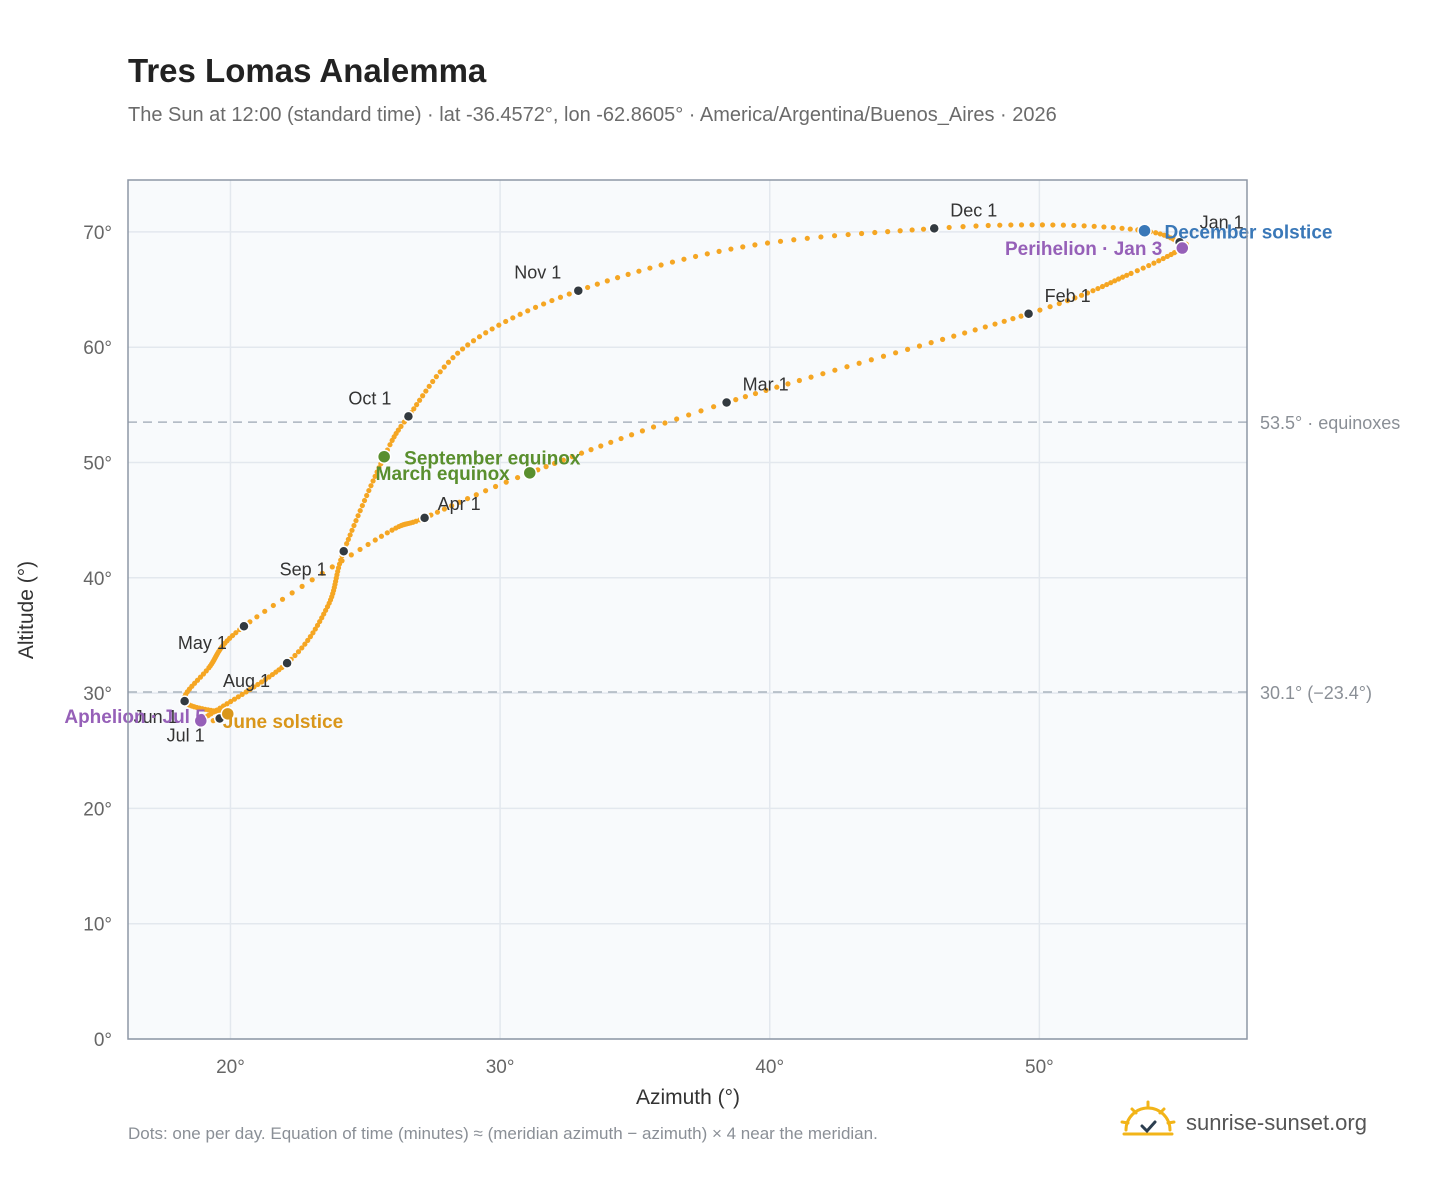 The image size is (1448, 1188). What do you see at coordinates (97, 348) in the screenshot?
I see `y-tick-label: 60°` at bounding box center [97, 348].